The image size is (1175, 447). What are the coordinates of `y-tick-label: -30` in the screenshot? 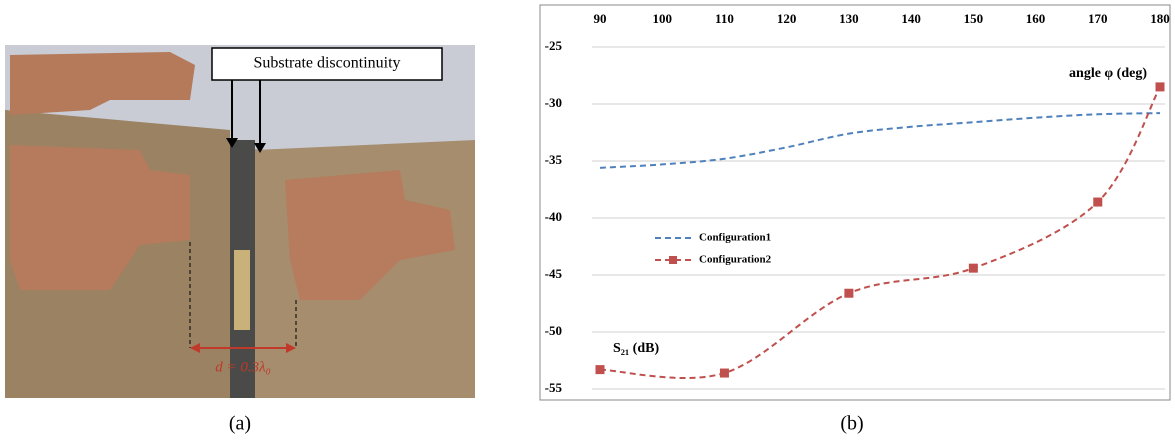 It's located at (553, 102).